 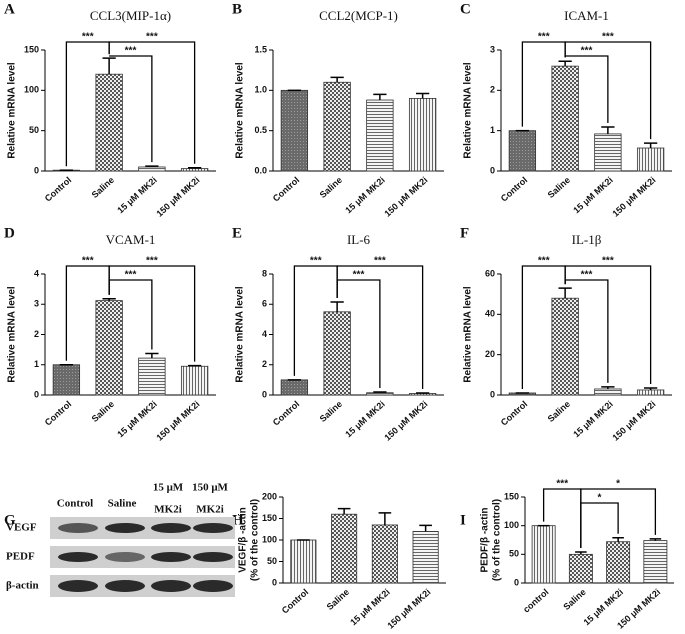 What do you see at coordinates (264, 273) in the screenshot?
I see `y-tick-label: 8` at bounding box center [264, 273].